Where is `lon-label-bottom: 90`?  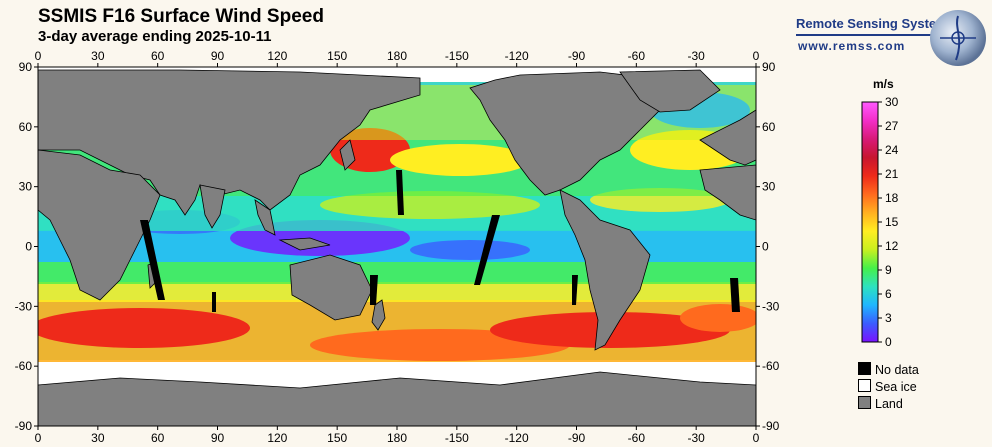
lon-label-bottom: 90 is located at coordinates (218, 438).